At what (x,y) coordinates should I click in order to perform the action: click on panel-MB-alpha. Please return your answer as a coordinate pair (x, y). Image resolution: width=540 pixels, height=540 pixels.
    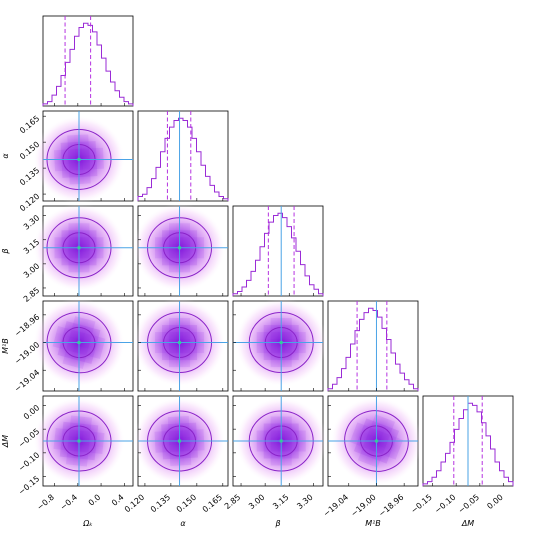
    Looking at the image, I should click on (181, 345).